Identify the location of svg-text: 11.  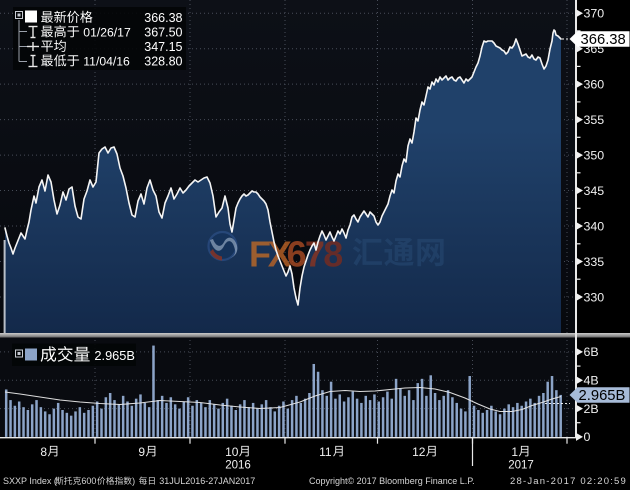
(325, 452).